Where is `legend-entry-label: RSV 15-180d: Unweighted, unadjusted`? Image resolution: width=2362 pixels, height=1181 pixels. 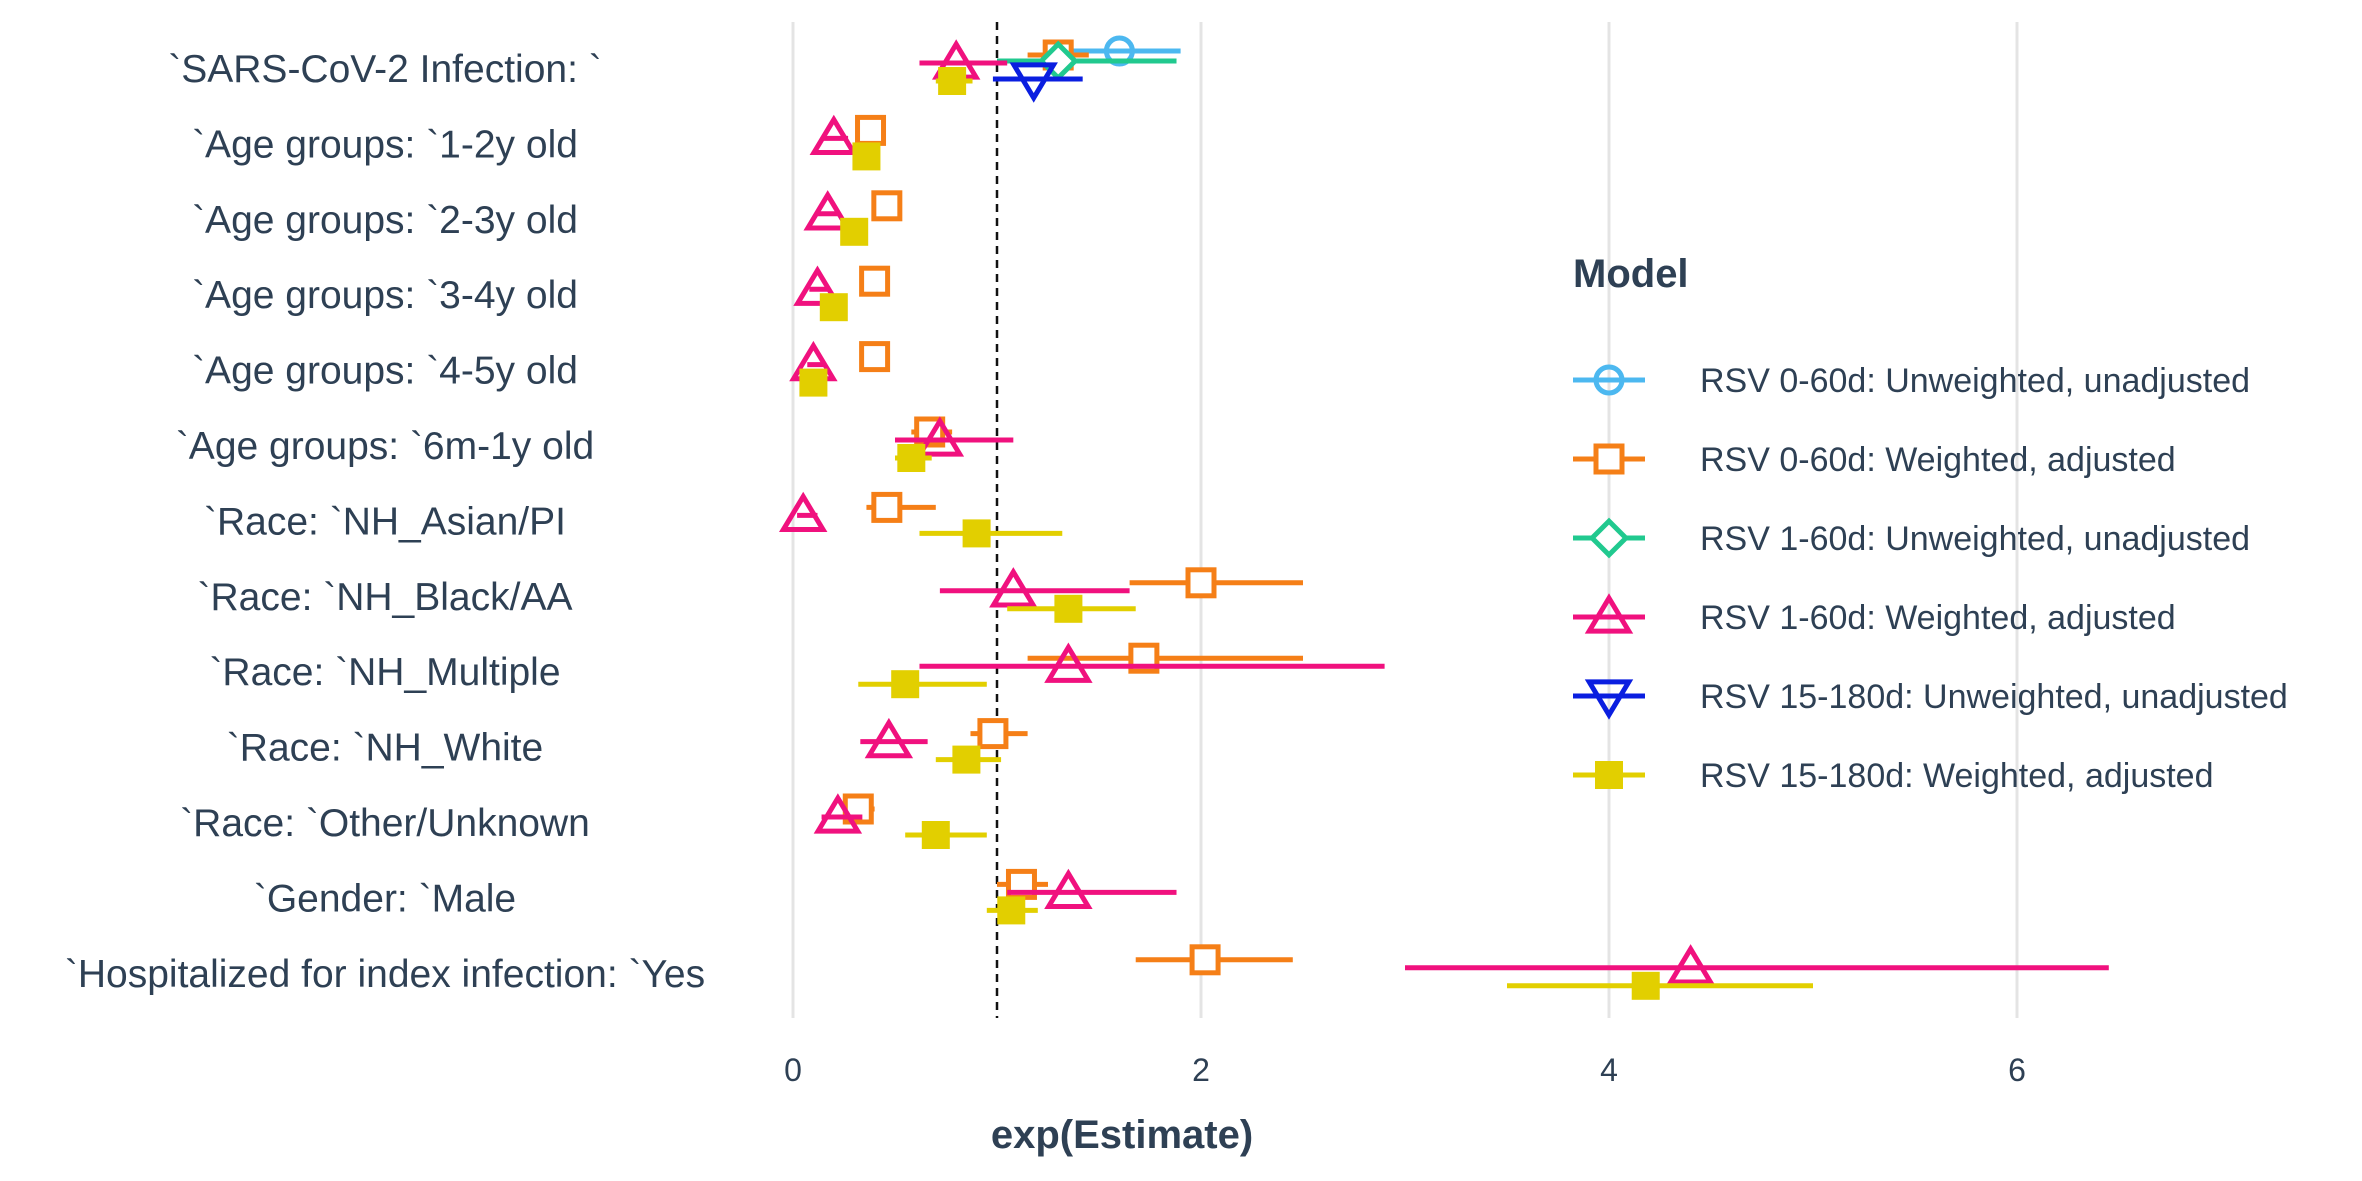 legend-entry-label: RSV 15-180d: Unweighted, unadjusted is located at coordinates (1994, 697).